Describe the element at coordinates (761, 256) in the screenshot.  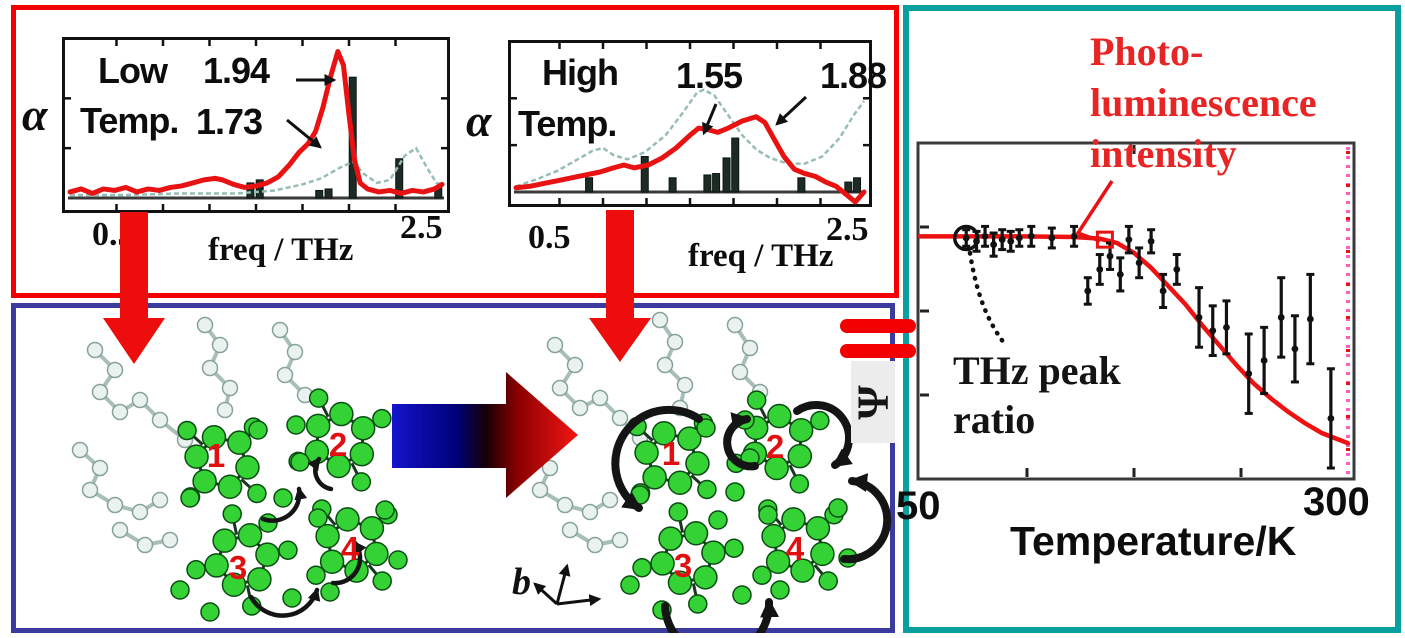
I see `x-axis-label-right: freq / THz` at that location.